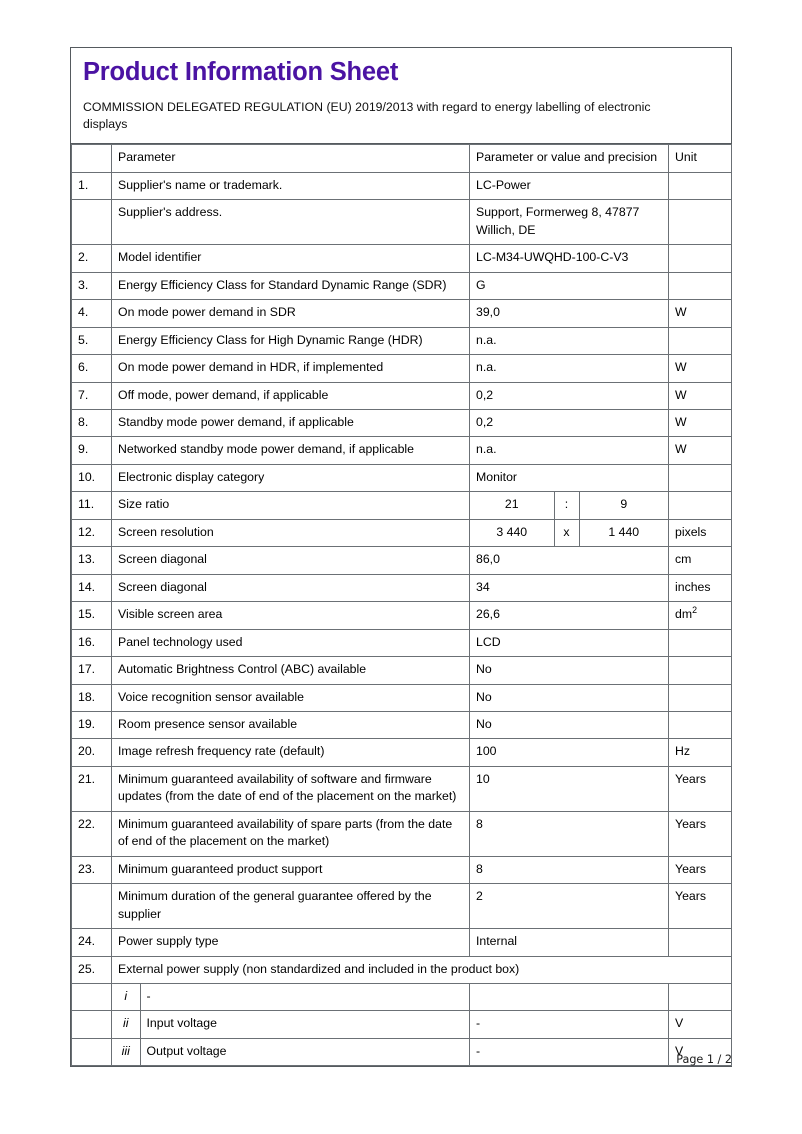 This screenshot has height=1134, width=802. What do you see at coordinates (569, 222) in the screenshot?
I see `row-value: Support, Formerweg 8, 47877 Willich, DE` at bounding box center [569, 222].